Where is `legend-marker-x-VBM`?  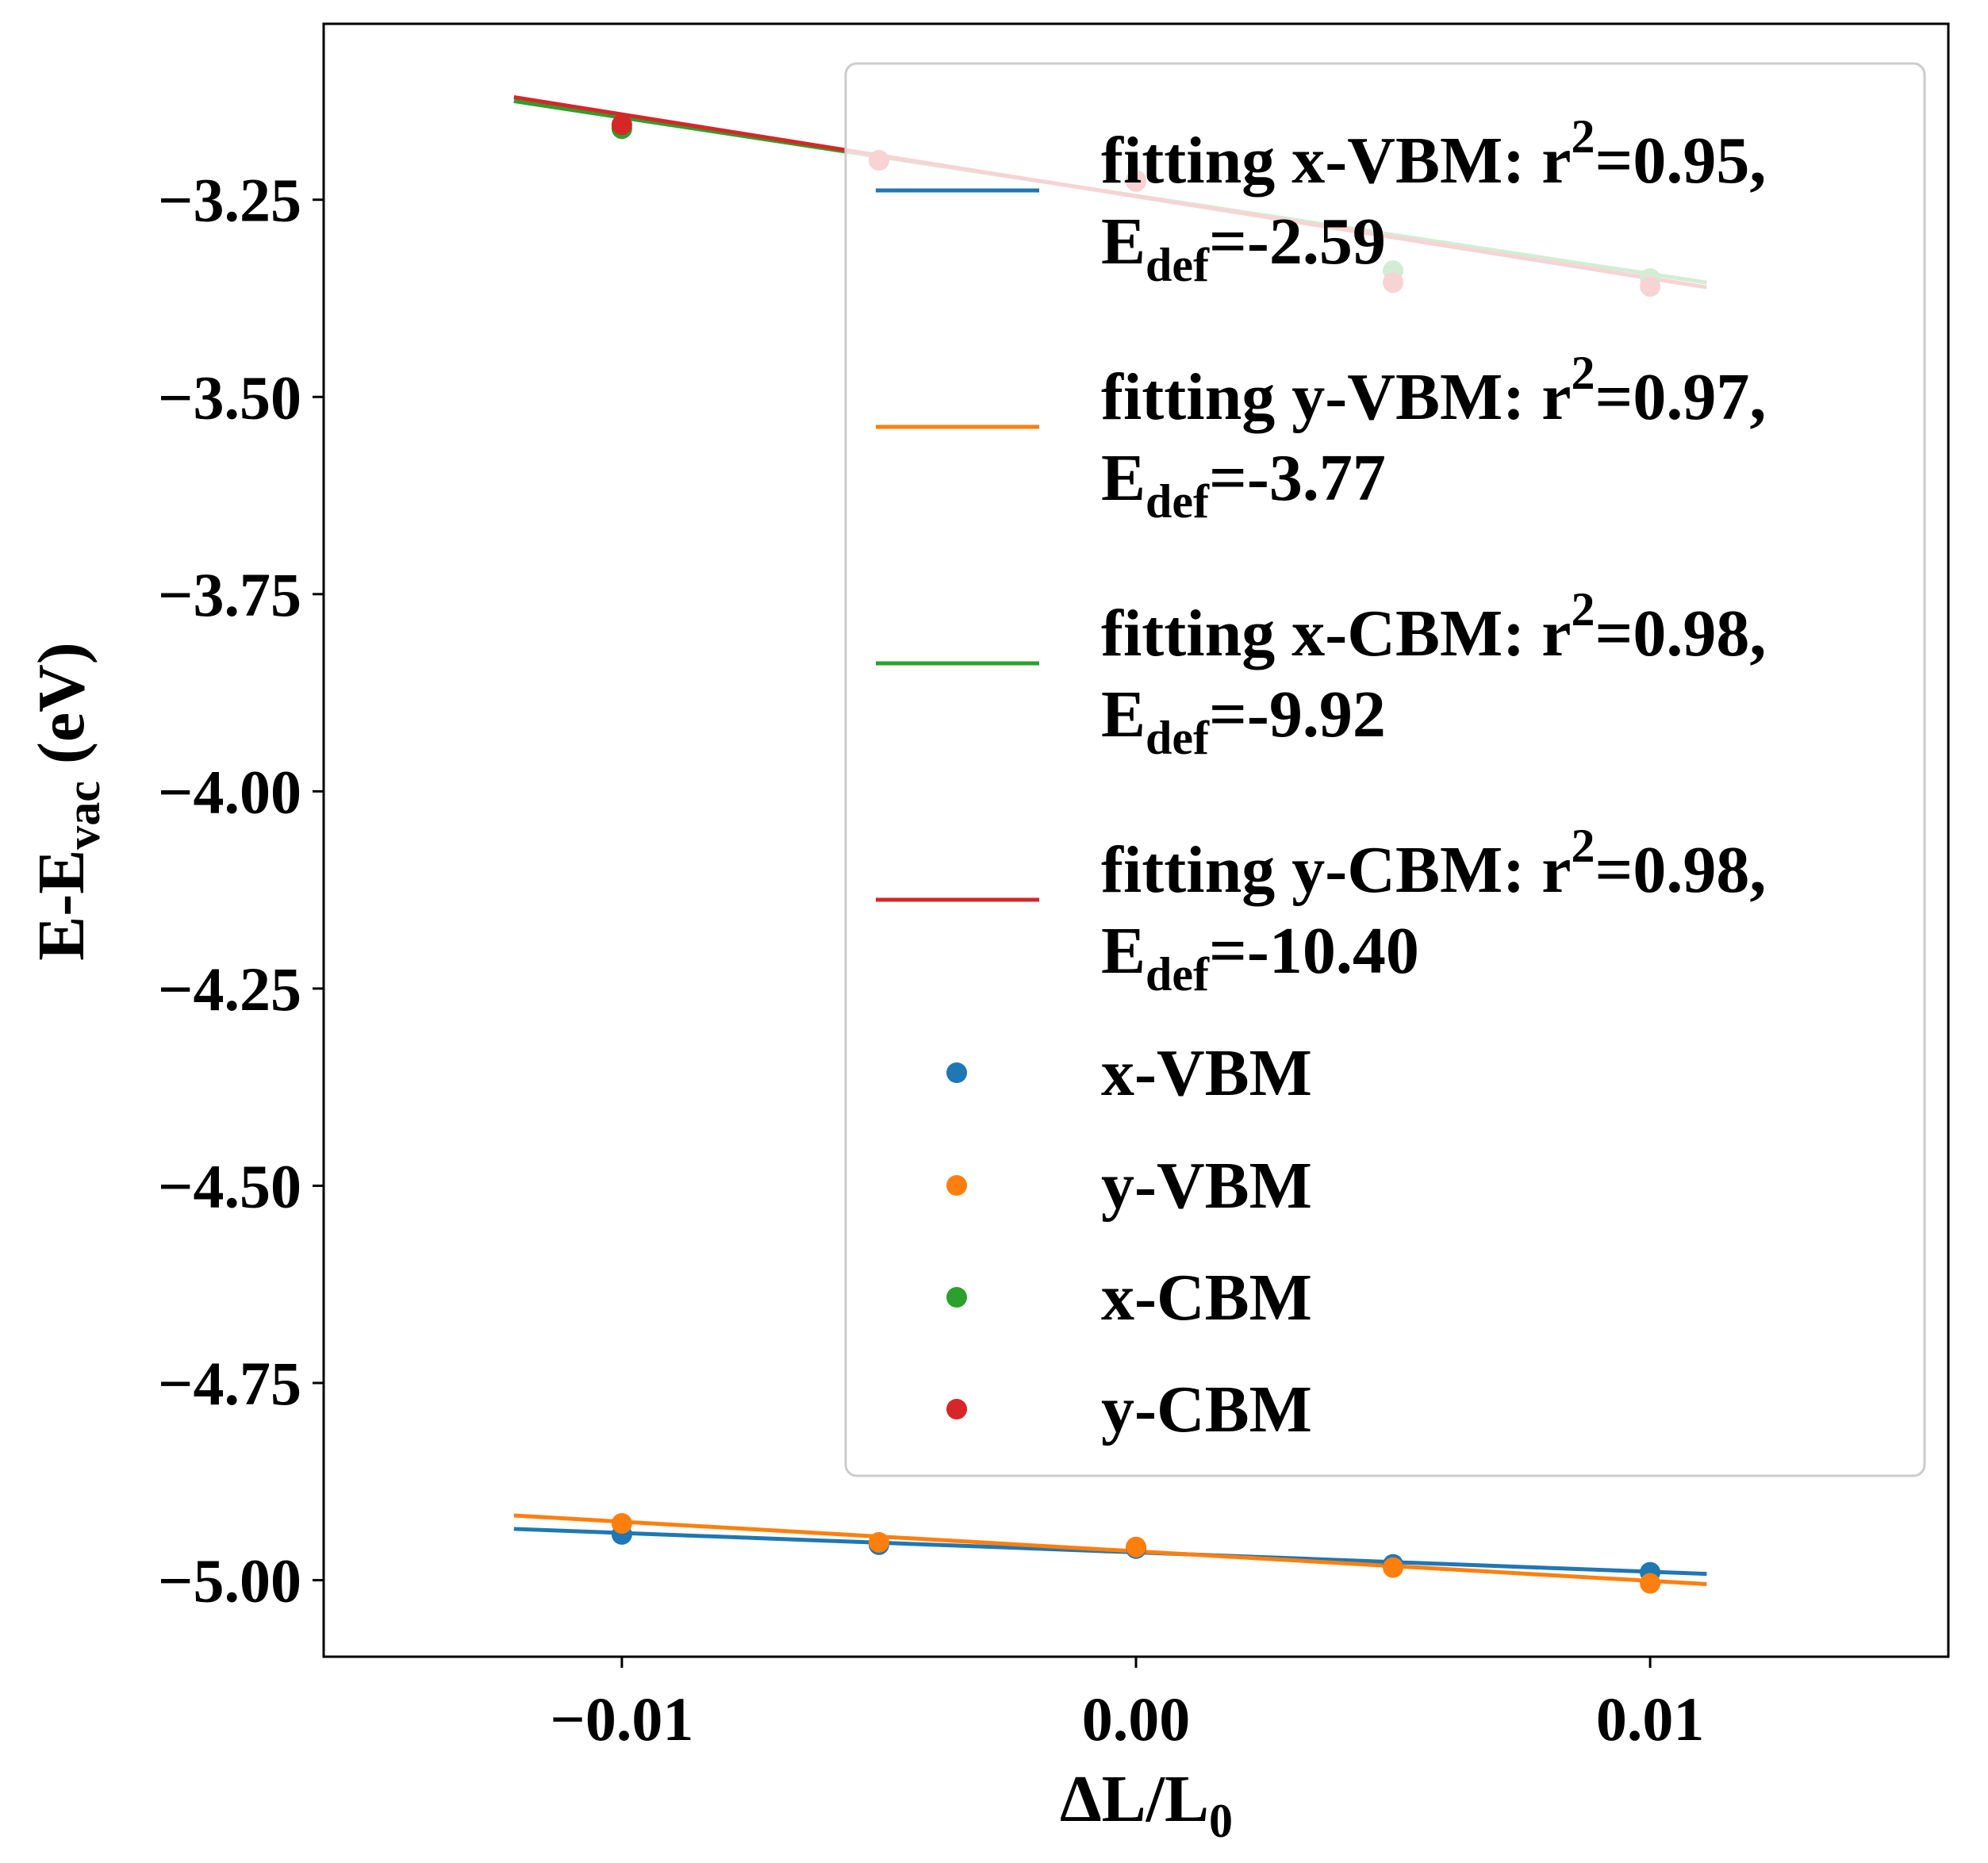
legend-marker-x-VBM is located at coordinates (957, 1072).